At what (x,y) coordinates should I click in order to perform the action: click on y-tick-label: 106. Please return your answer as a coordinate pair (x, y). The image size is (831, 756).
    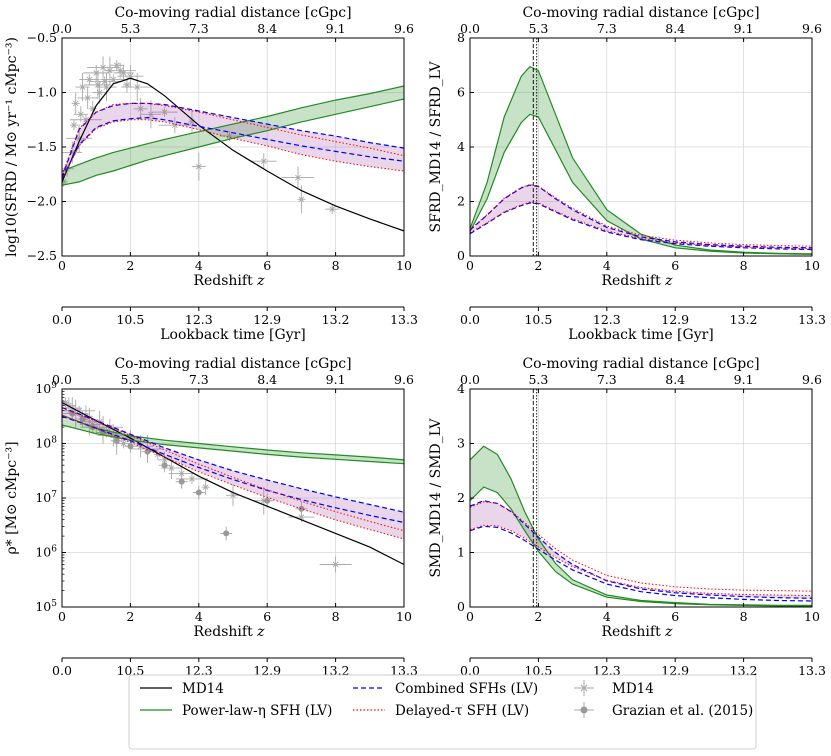
    Looking at the image, I should click on (46, 552).